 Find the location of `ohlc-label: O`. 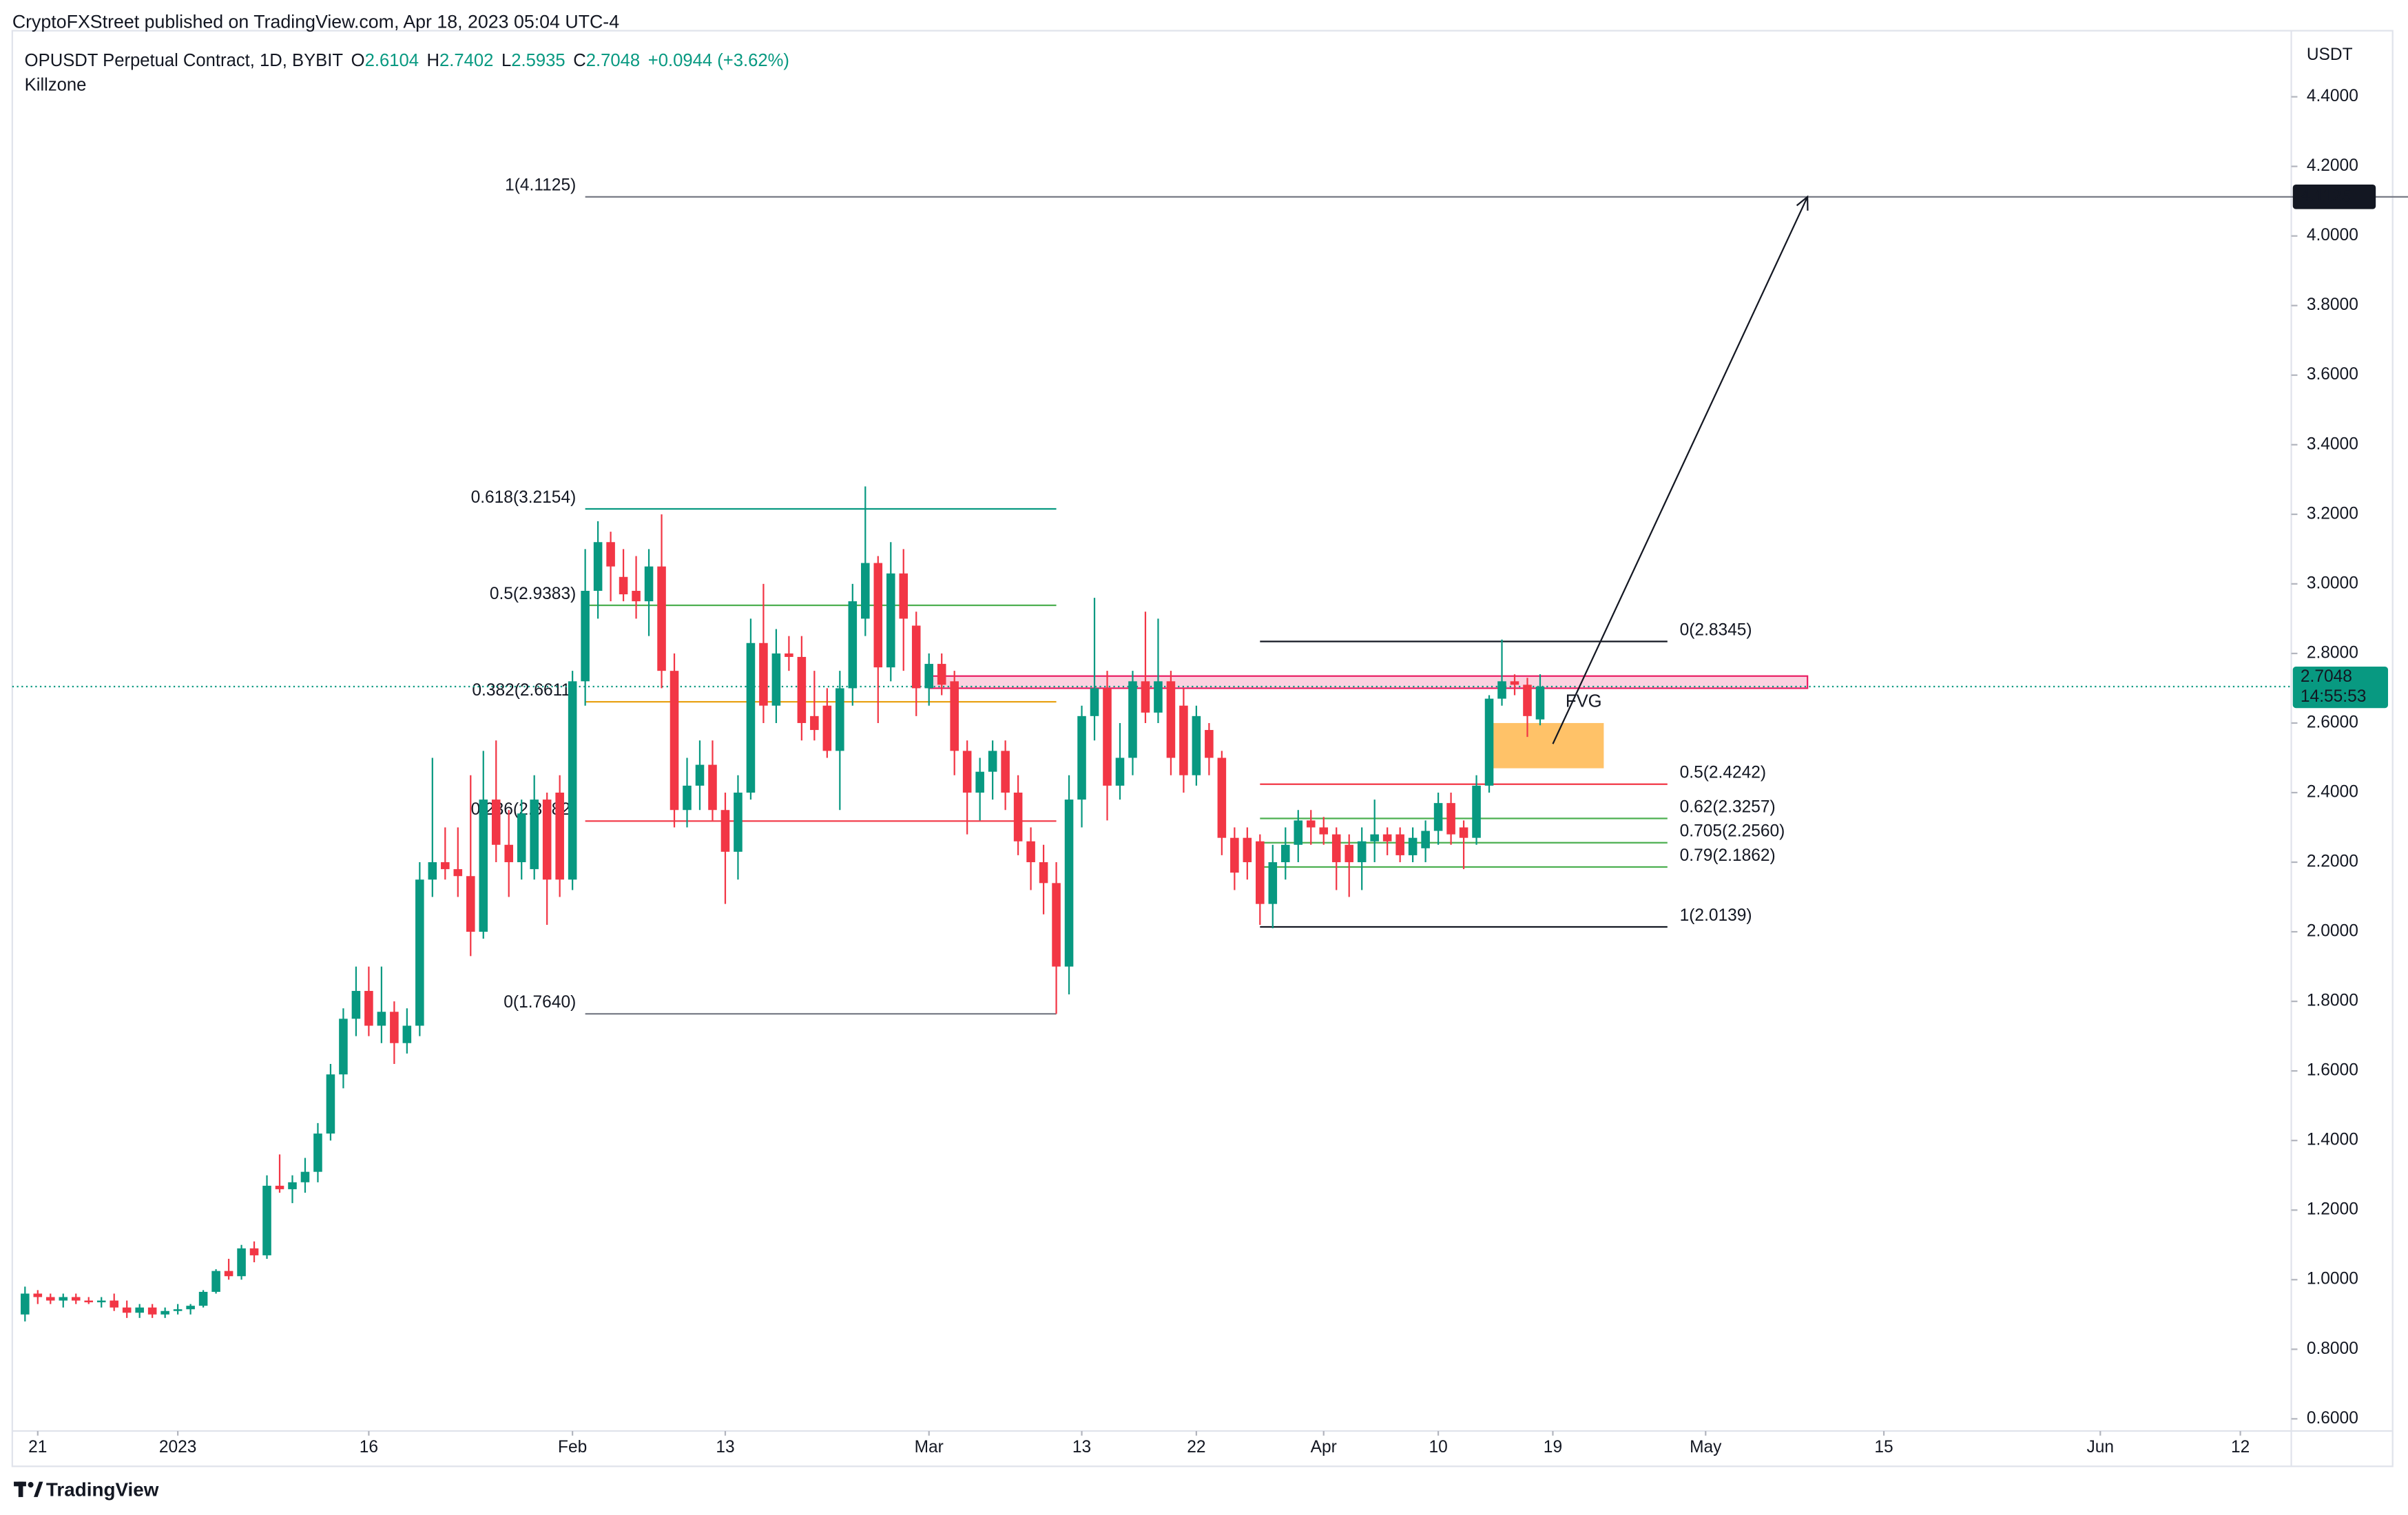

ohlc-label: O is located at coordinates (358, 60).